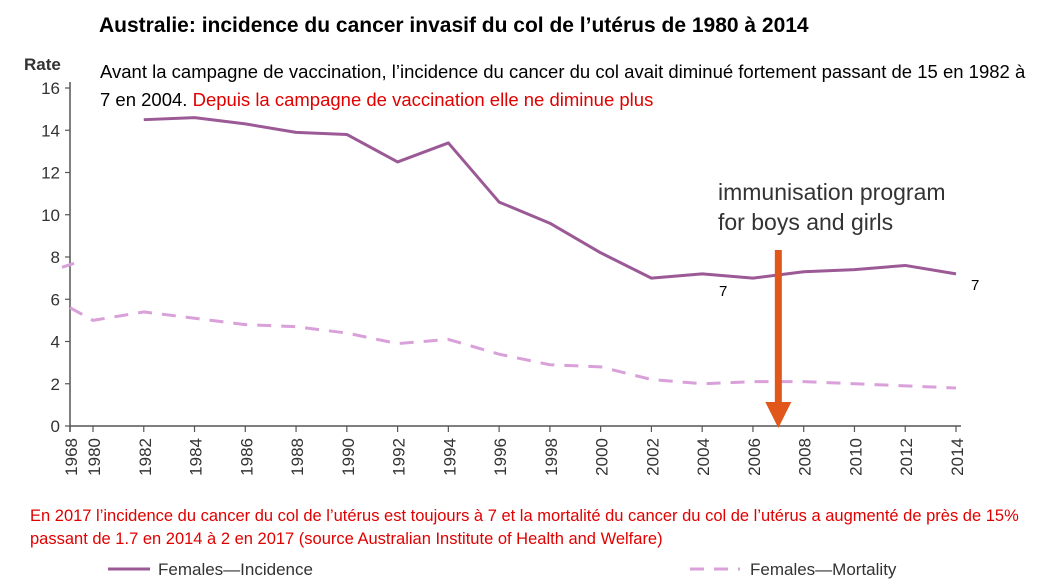 Image resolution: width=1040 pixels, height=586 pixels. I want to click on y-axis-label: Rate, so click(42, 64).